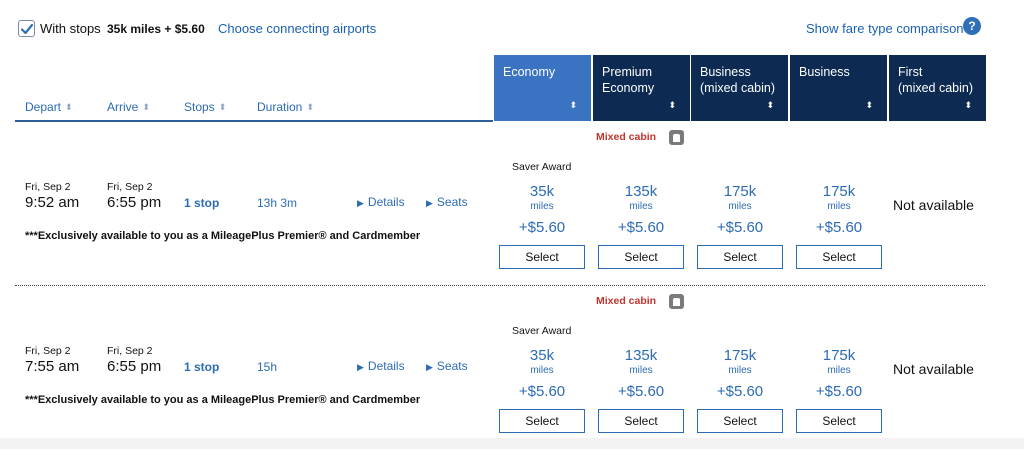 The height and width of the screenshot is (449, 1024). I want to click on with-stops-label: With stops, so click(70, 28).